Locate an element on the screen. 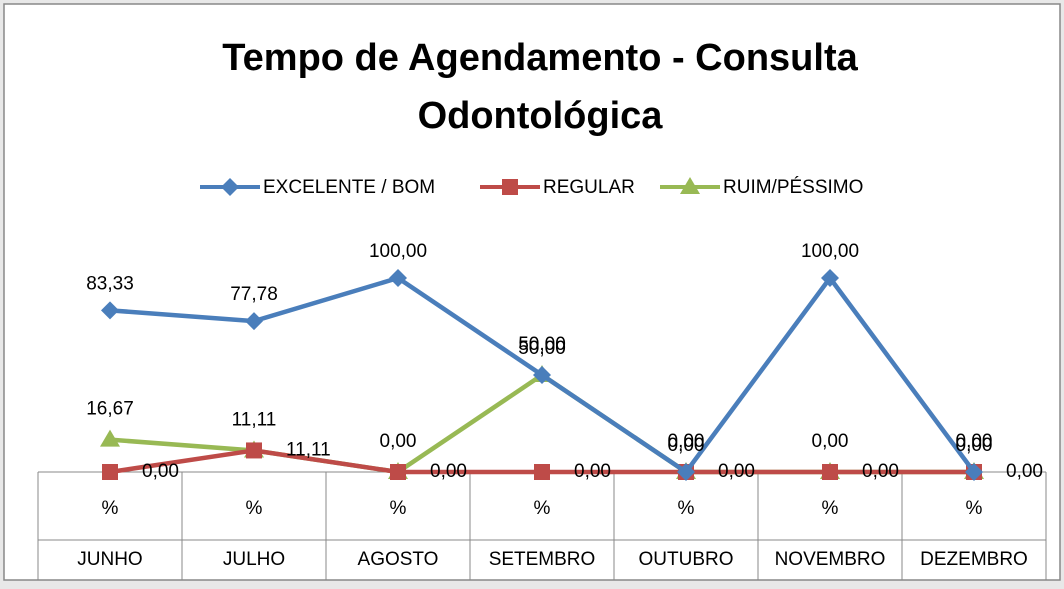  x-tick-label: AGOSTO is located at coordinates (398, 559).